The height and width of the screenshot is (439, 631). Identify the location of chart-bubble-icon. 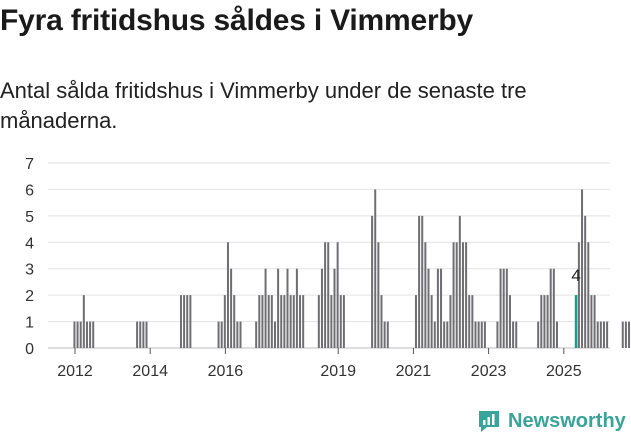
(489, 421).